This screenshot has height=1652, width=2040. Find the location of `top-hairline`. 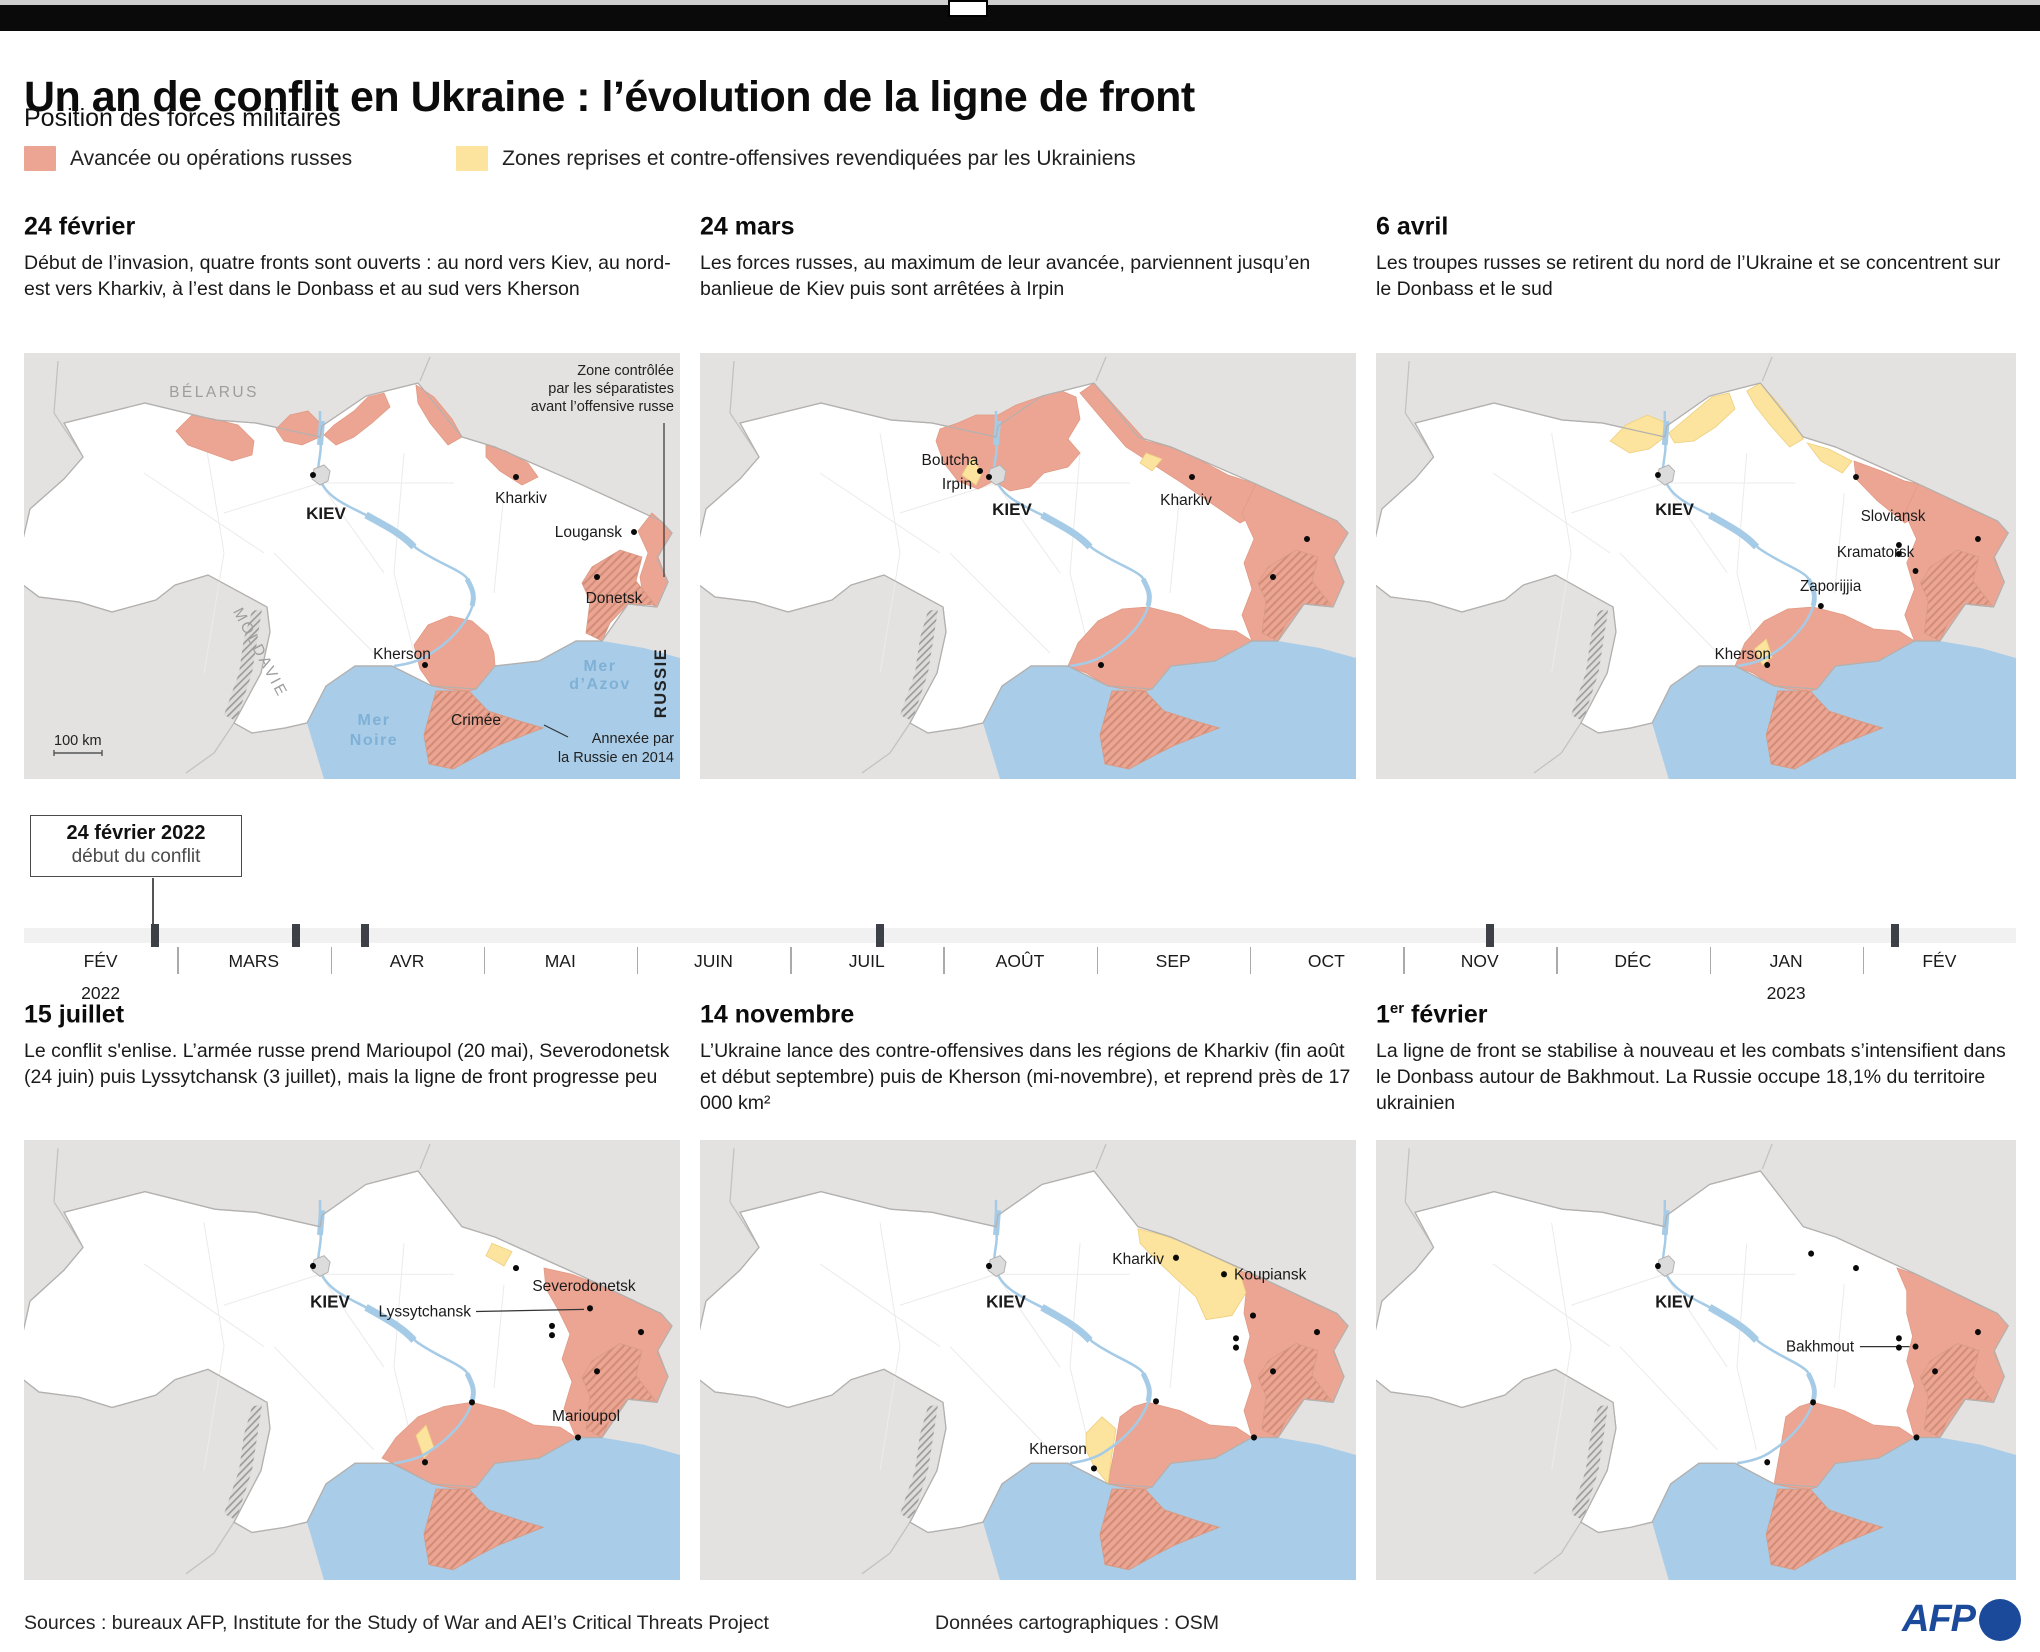

top-hairline is located at coordinates (1020, 2).